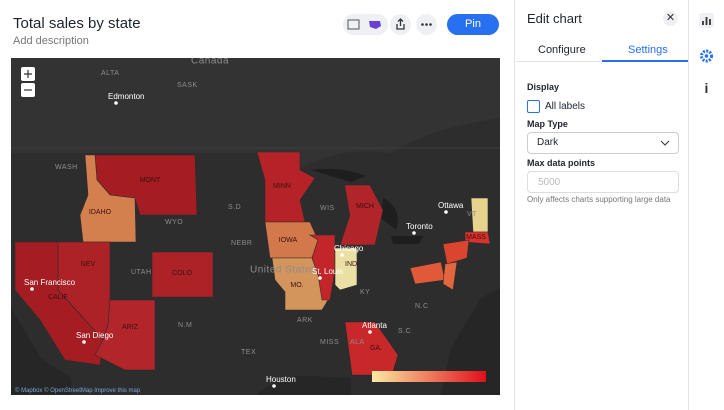 Image resolution: width=724 pixels, height=410 pixels. I want to click on state-label: MICH, so click(365, 206).